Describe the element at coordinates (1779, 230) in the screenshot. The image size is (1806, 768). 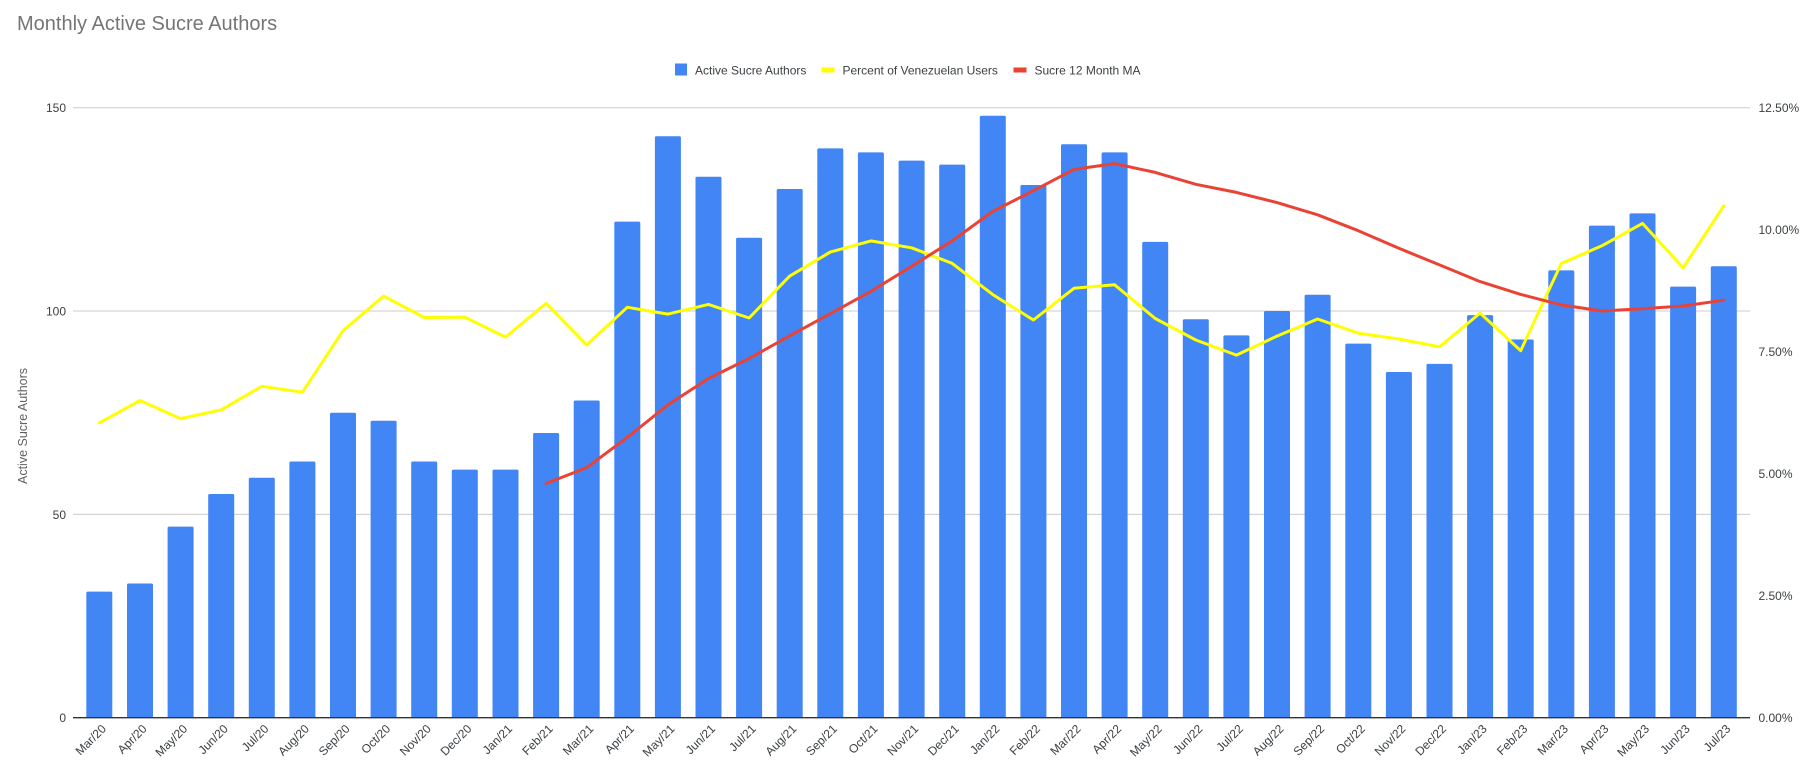
I see `svg-text: 10.00%` at that location.